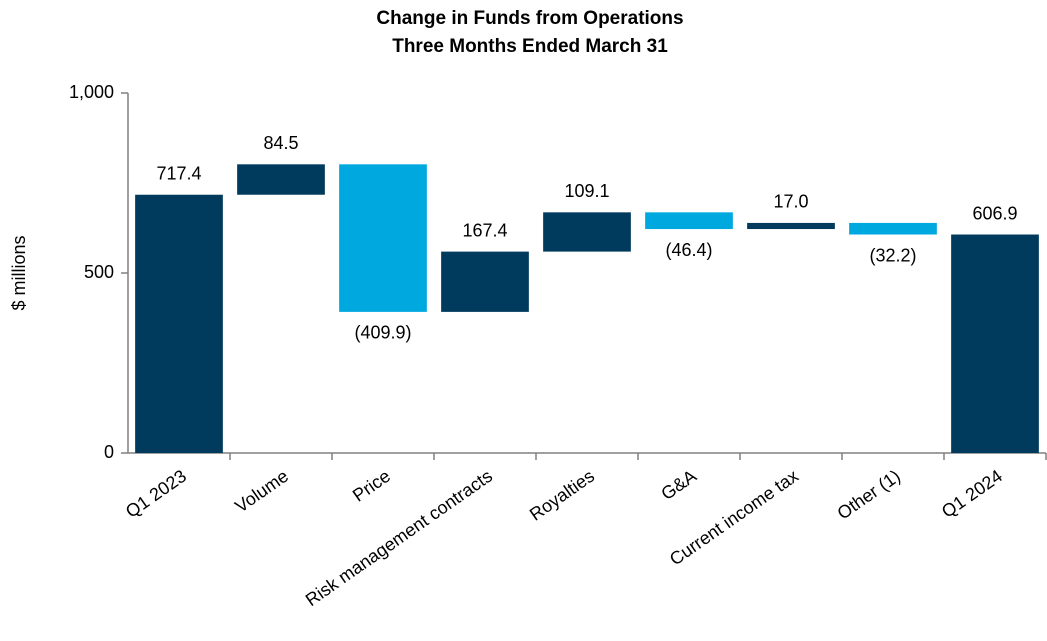 The height and width of the screenshot is (641, 1047). What do you see at coordinates (99, 272) in the screenshot?
I see `y-tick-label: 500` at bounding box center [99, 272].